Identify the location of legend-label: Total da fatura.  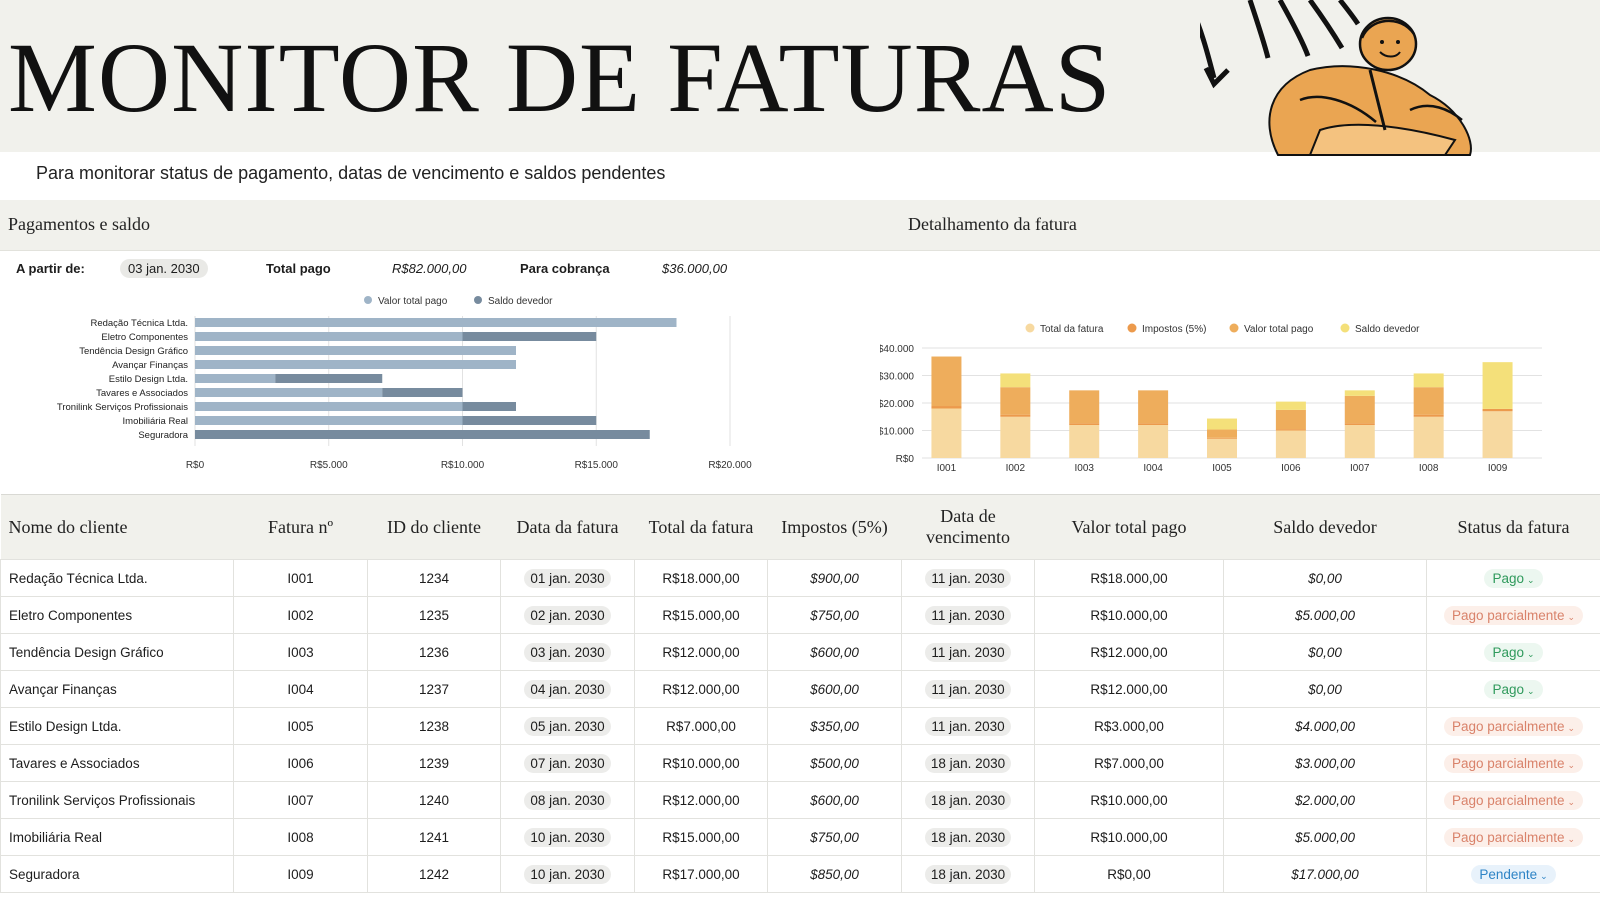
(1072, 329).